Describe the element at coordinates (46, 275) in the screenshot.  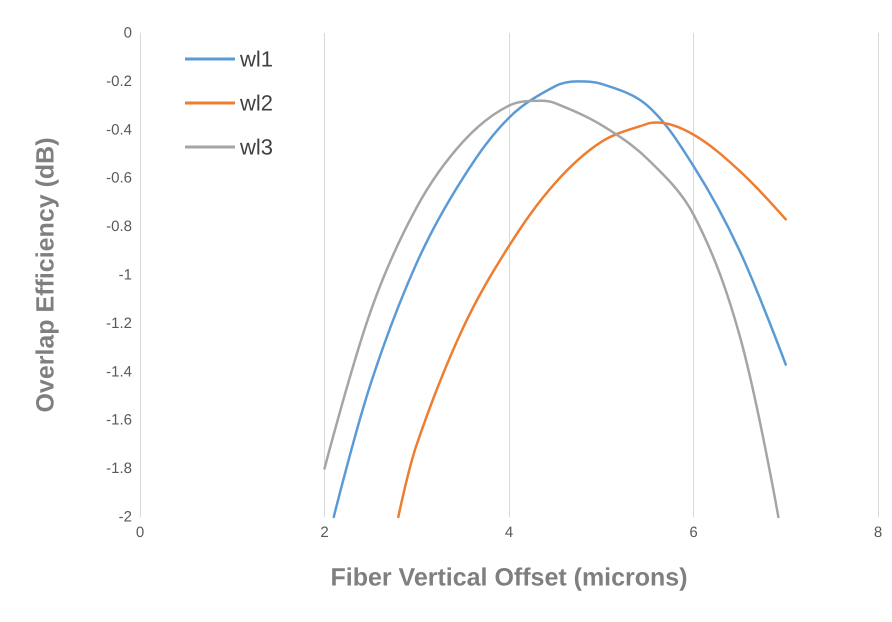
I see `y-axis-title: Overlap Efficiency (dB)` at that location.